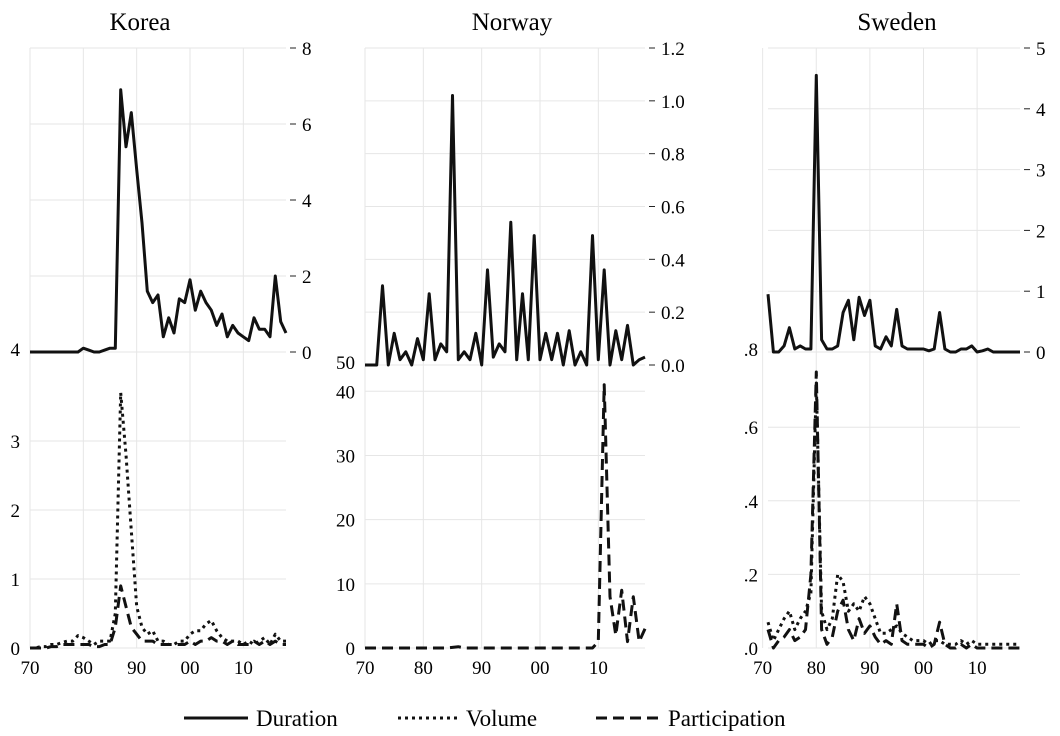 This screenshot has height=736, width=1060. Describe the element at coordinates (897, 22) in the screenshot. I see `panel-title: Sweden` at that location.